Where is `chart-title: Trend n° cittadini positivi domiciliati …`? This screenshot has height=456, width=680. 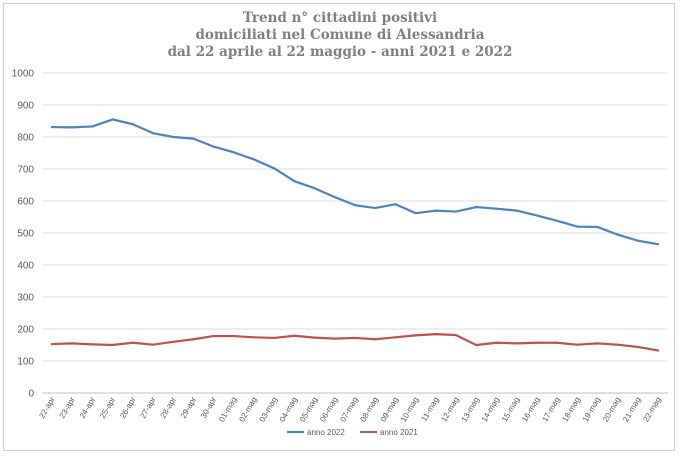 chart-title: Trend n° cittadini positivi domiciliati … is located at coordinates (340, 35).